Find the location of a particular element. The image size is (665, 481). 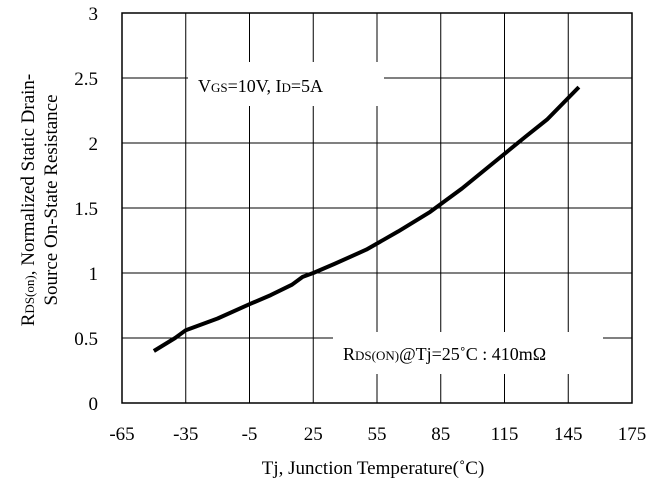

svg-text:RDS(on), Normalized Static Dra: RDS(on), Normalized Static Drain- is located at coordinates (28, 200).